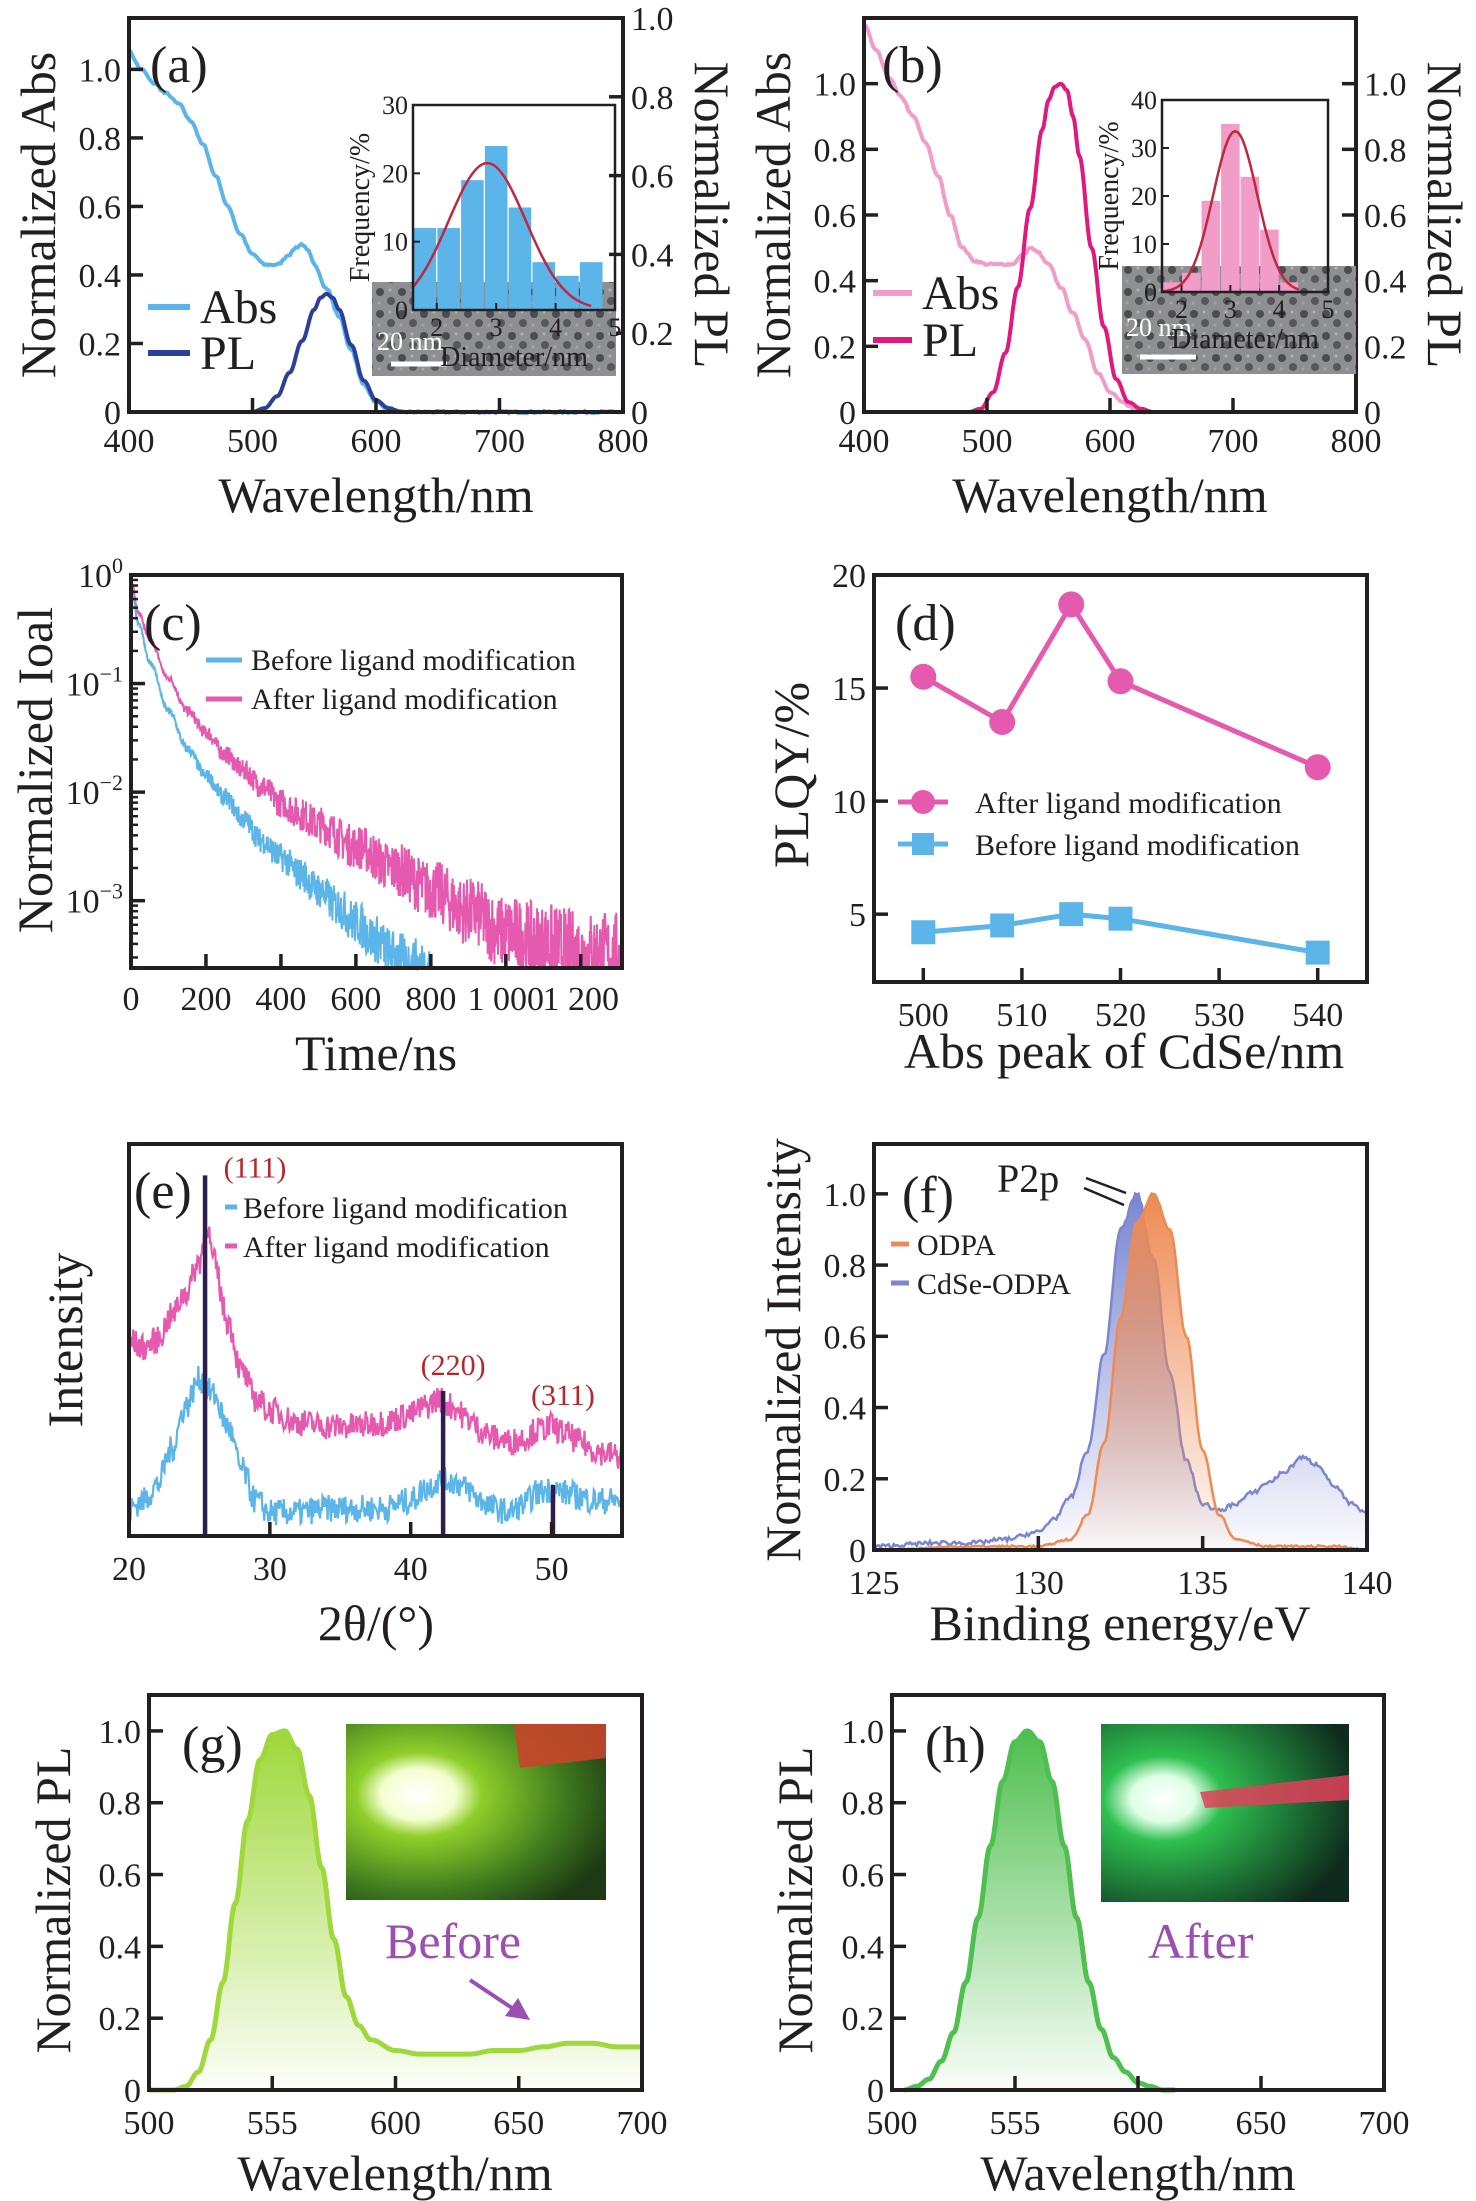 This screenshot has width=1476, height=2201. What do you see at coordinates (499, 441) in the screenshot?
I see `x-tick-a-label: 700` at bounding box center [499, 441].